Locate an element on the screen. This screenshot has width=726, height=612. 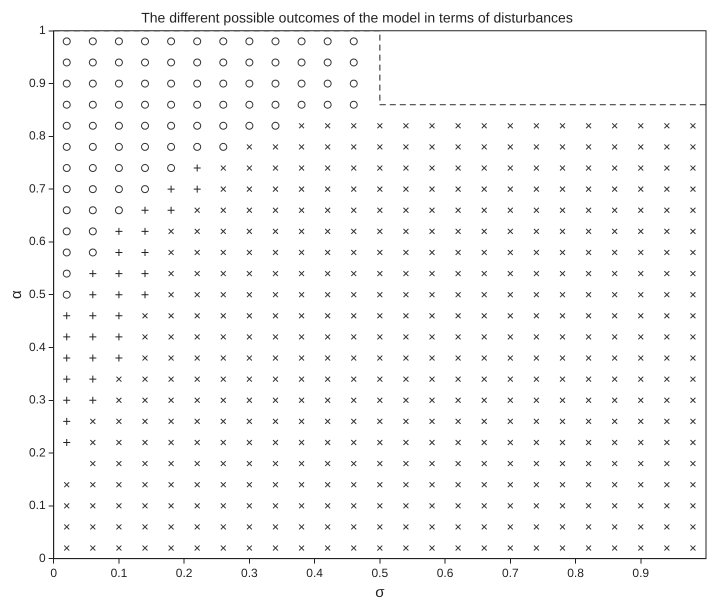
y-tick-label: 0.6 is located at coordinates (37, 241).